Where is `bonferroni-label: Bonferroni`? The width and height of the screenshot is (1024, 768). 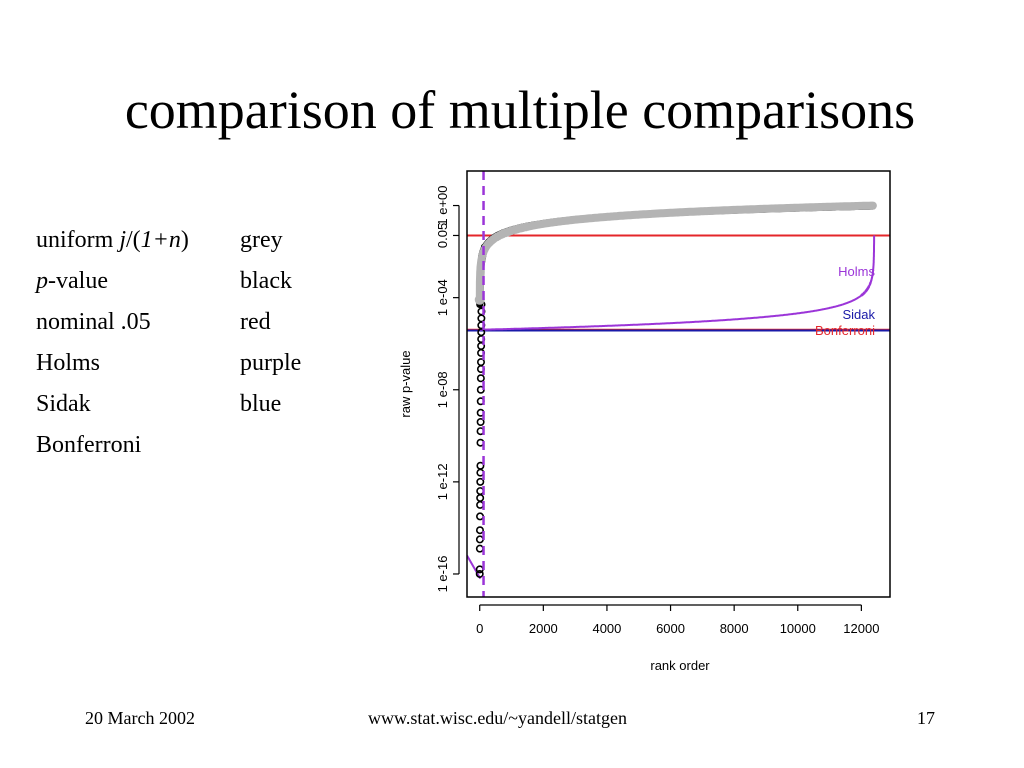
bonferroni-label: Bonferroni is located at coordinates (845, 330).